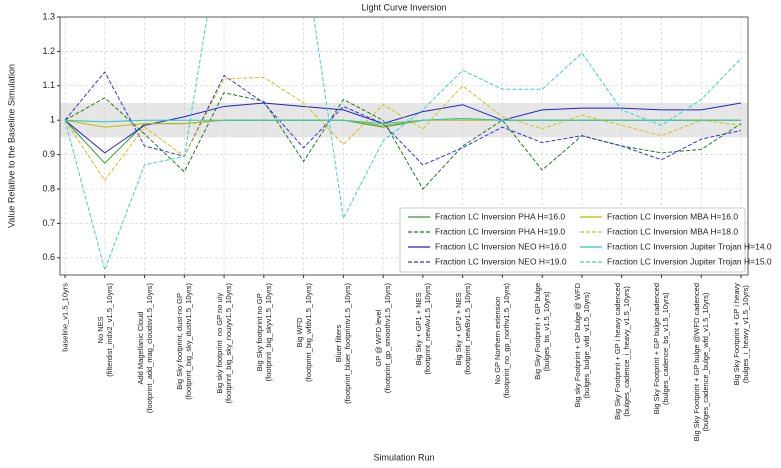 The width and height of the screenshot is (781, 468). Describe the element at coordinates (403, 7) in the screenshot. I see `chart-title: Light Curve Inversion` at that location.